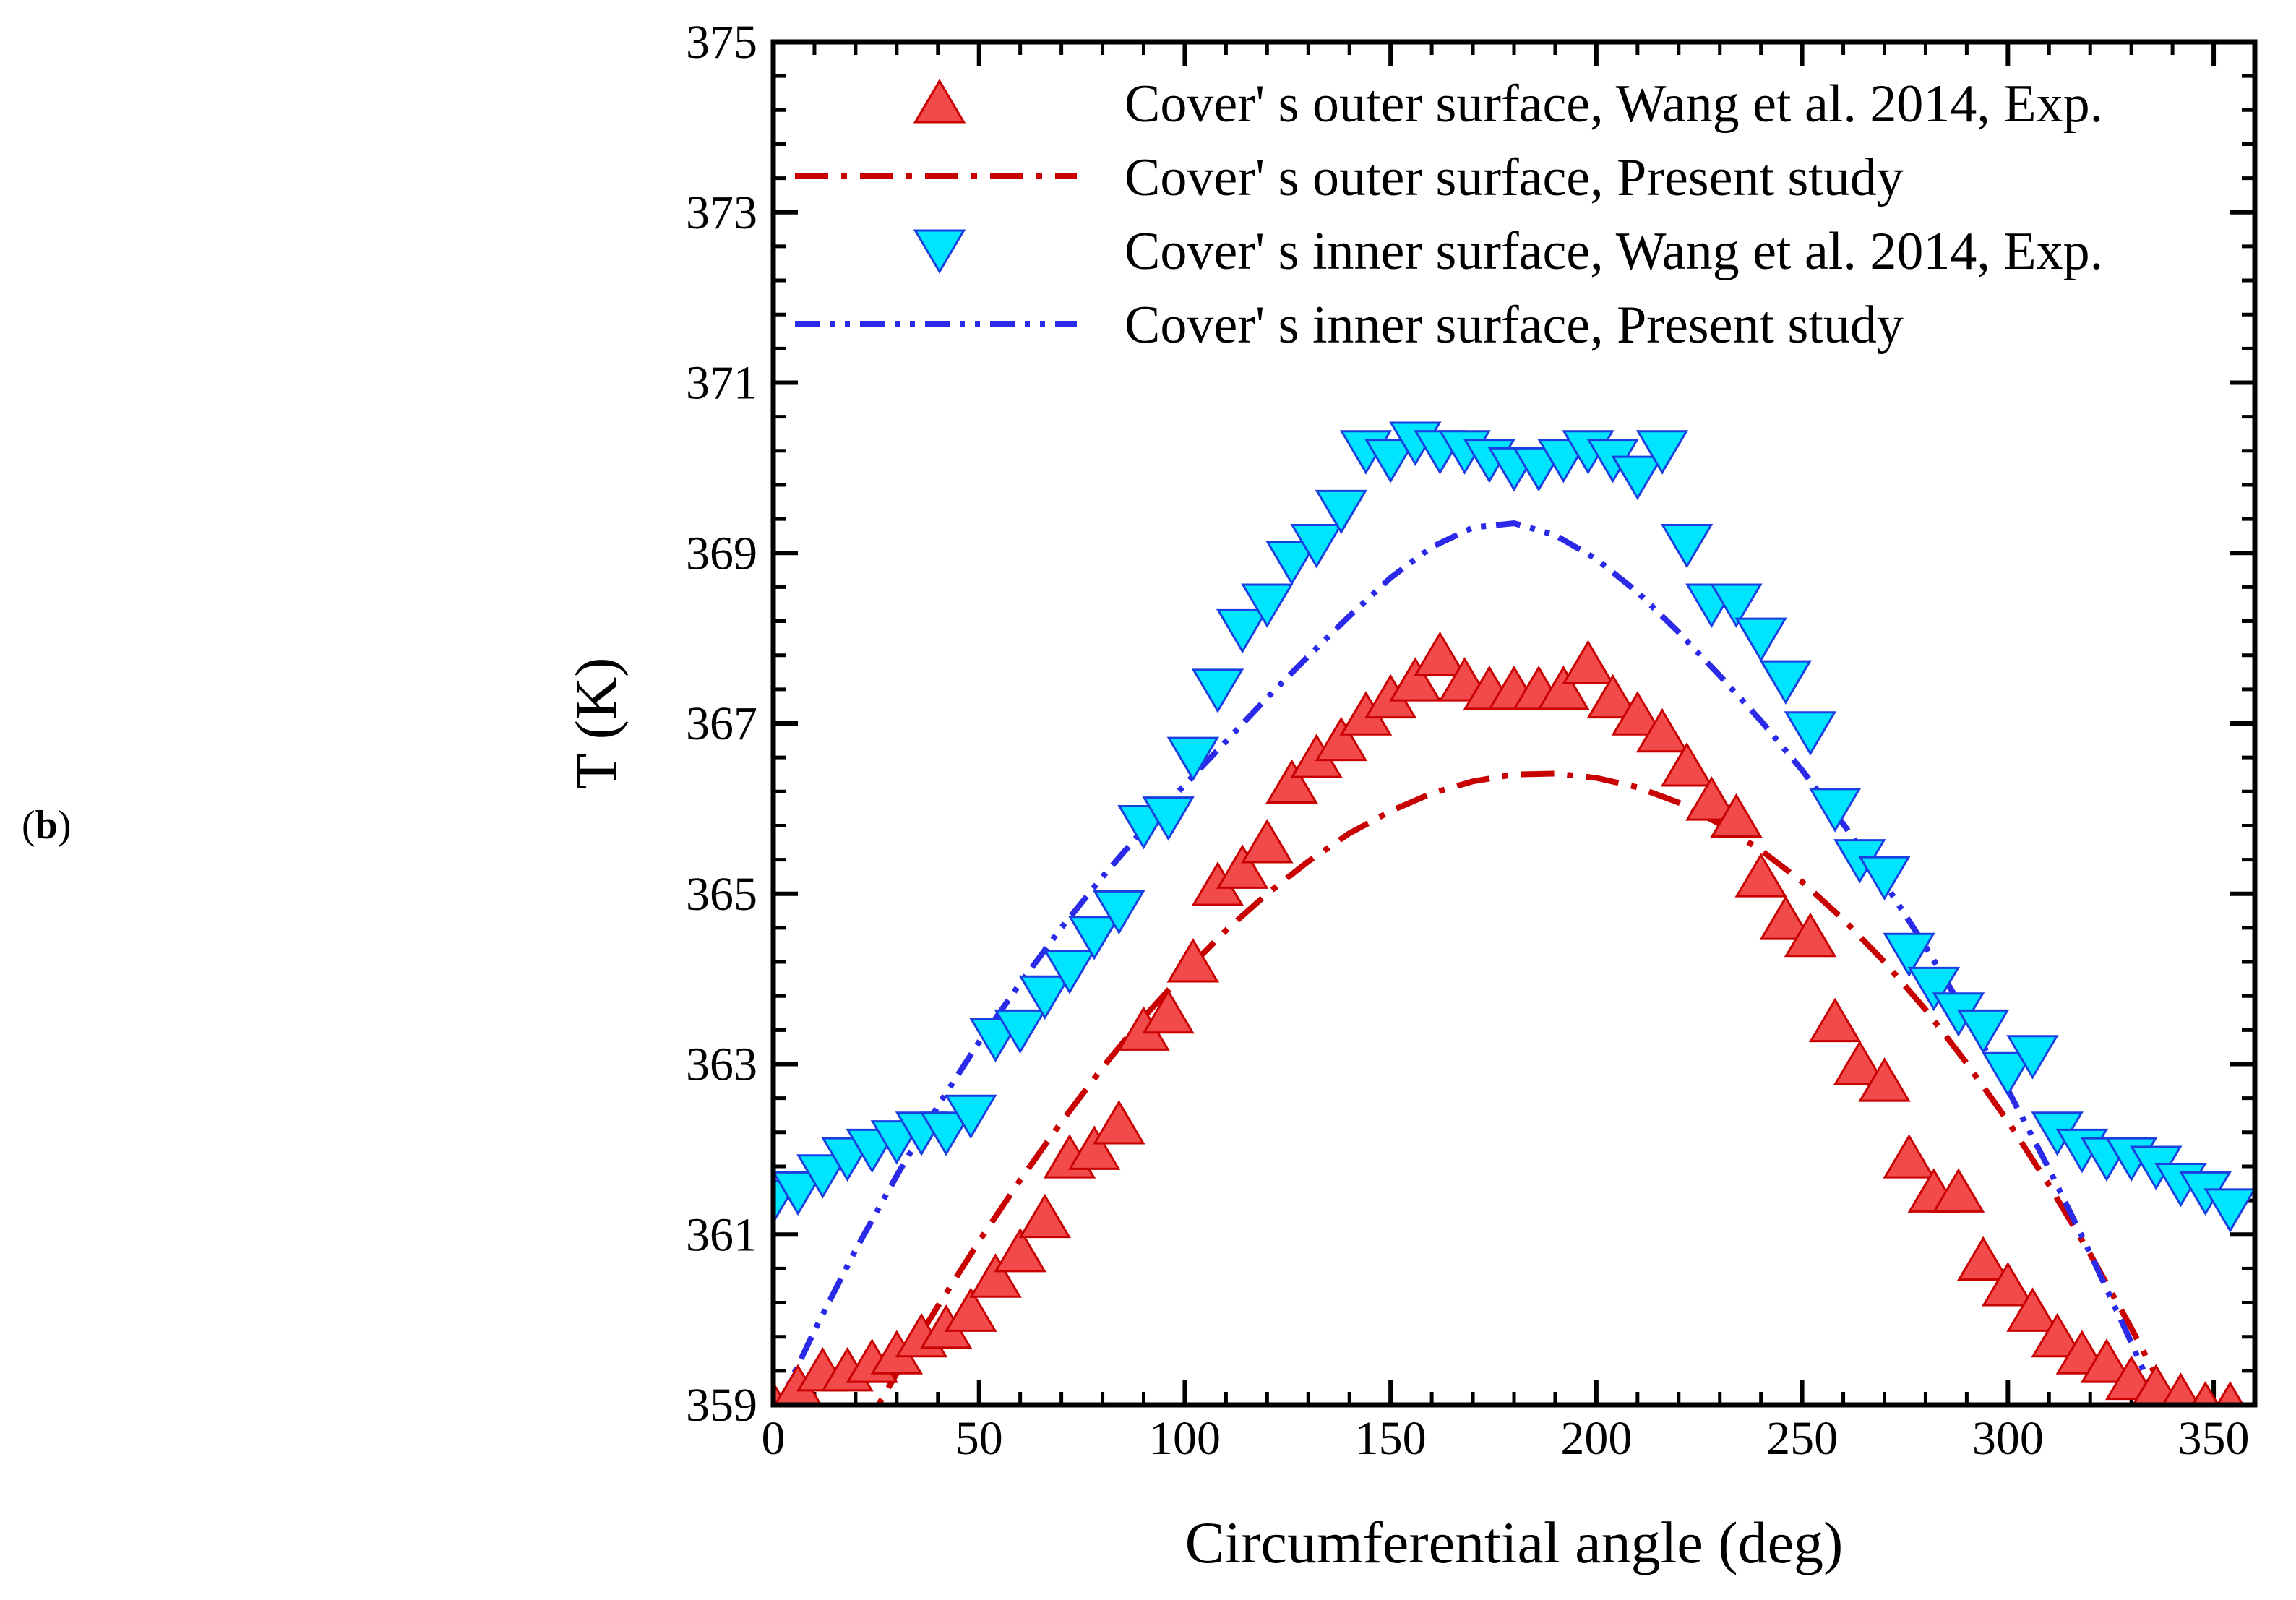 This screenshot has height=1600, width=2296. I want to click on x-tick-label: 150, so click(1391, 1438).